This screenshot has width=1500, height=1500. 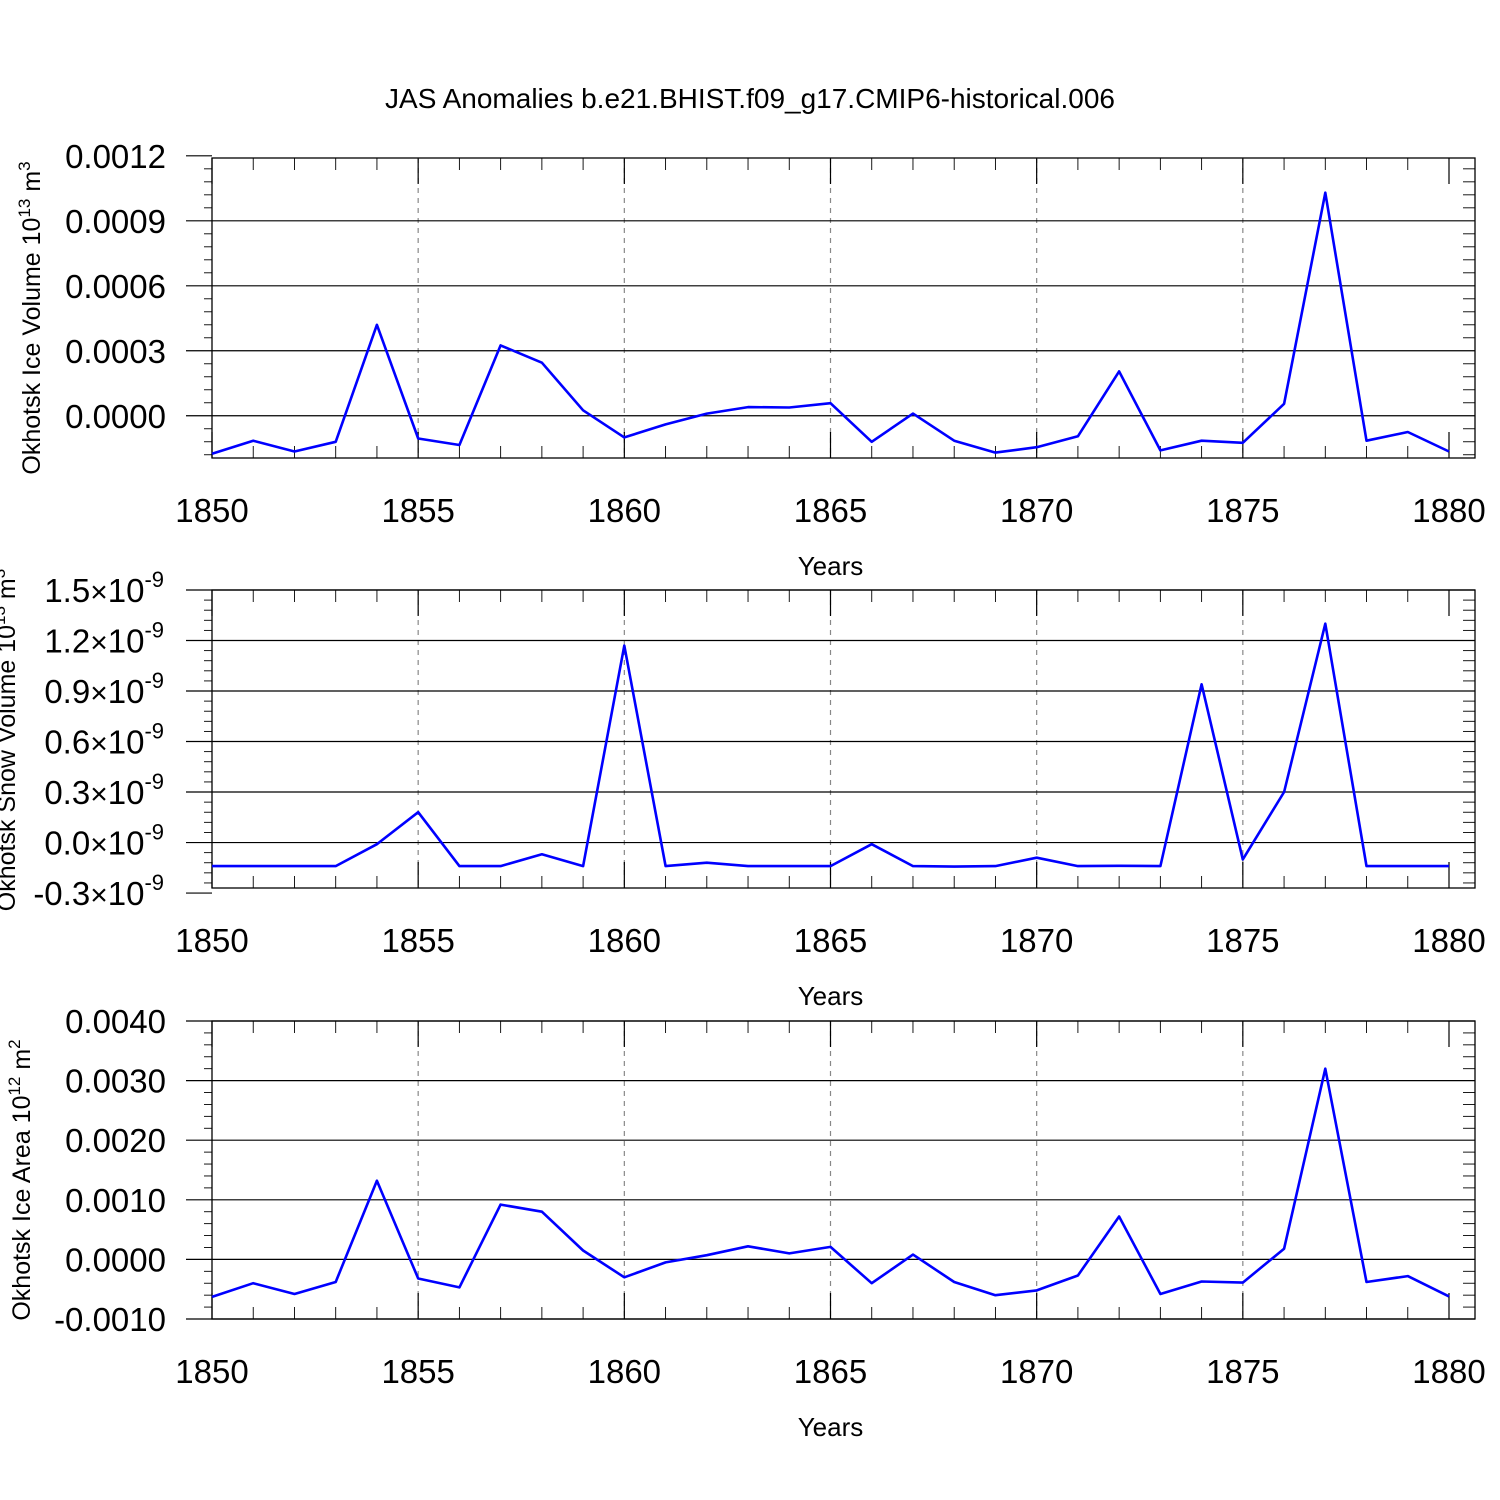 I want to click on y-tick-label: 0.0003, so click(x=115, y=351).